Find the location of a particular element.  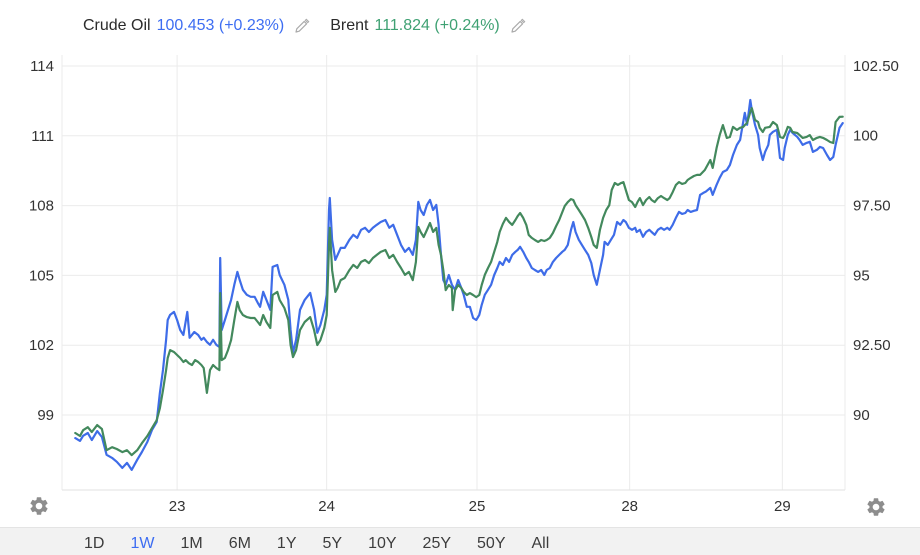

range-button-all: All is located at coordinates (540, 543).